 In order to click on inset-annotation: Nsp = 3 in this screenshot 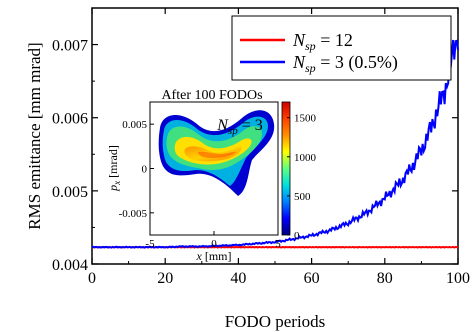, I will do `click(239, 127)`.